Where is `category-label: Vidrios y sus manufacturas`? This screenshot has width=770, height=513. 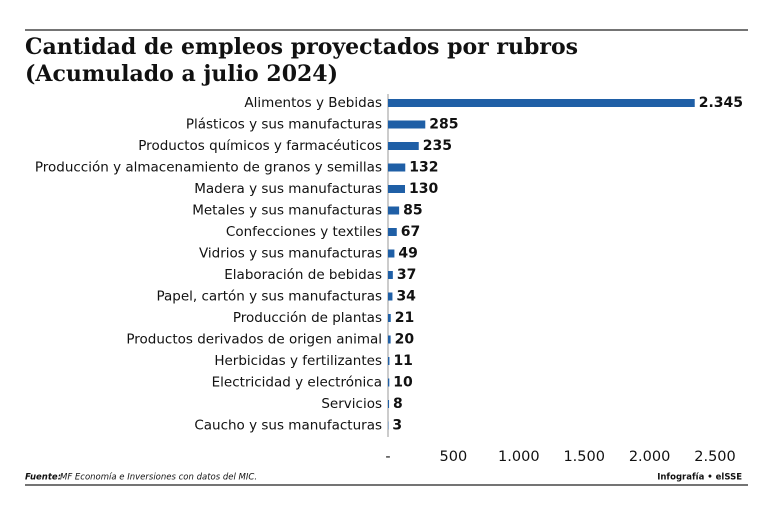
category-label: Vidrios y sus manufacturas is located at coordinates (290, 254).